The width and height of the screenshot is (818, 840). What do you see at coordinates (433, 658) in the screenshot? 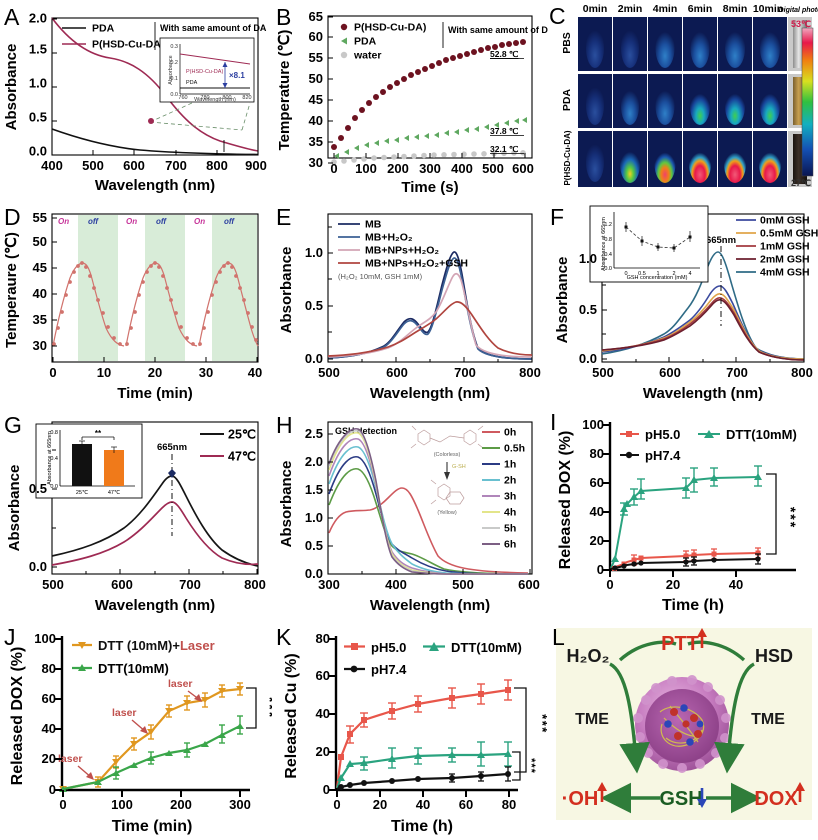
I see `panel-K-legend: pH5.0 DTT(10mM) pH7.4` at bounding box center [433, 658].